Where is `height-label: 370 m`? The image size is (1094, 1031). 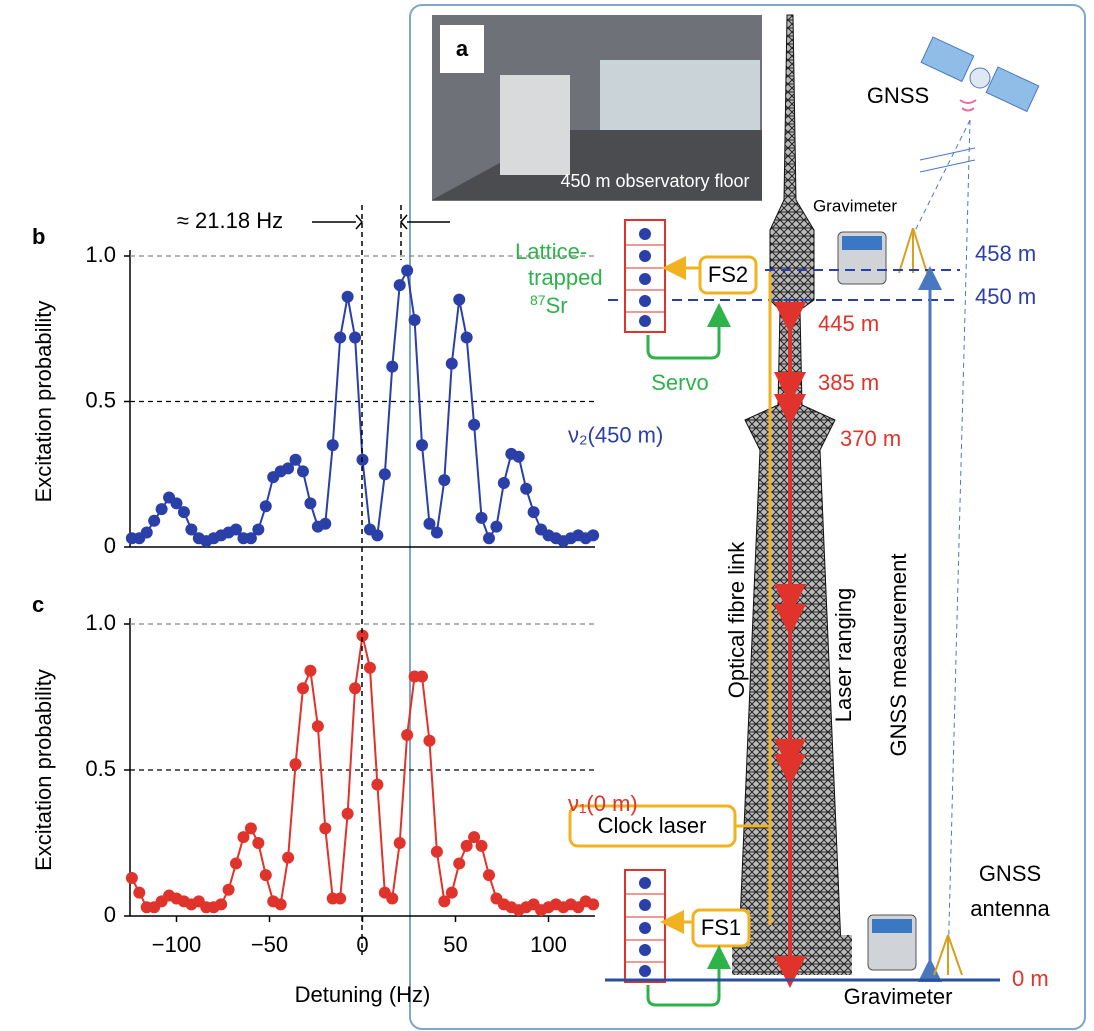 height-label: 370 m is located at coordinates (870, 438).